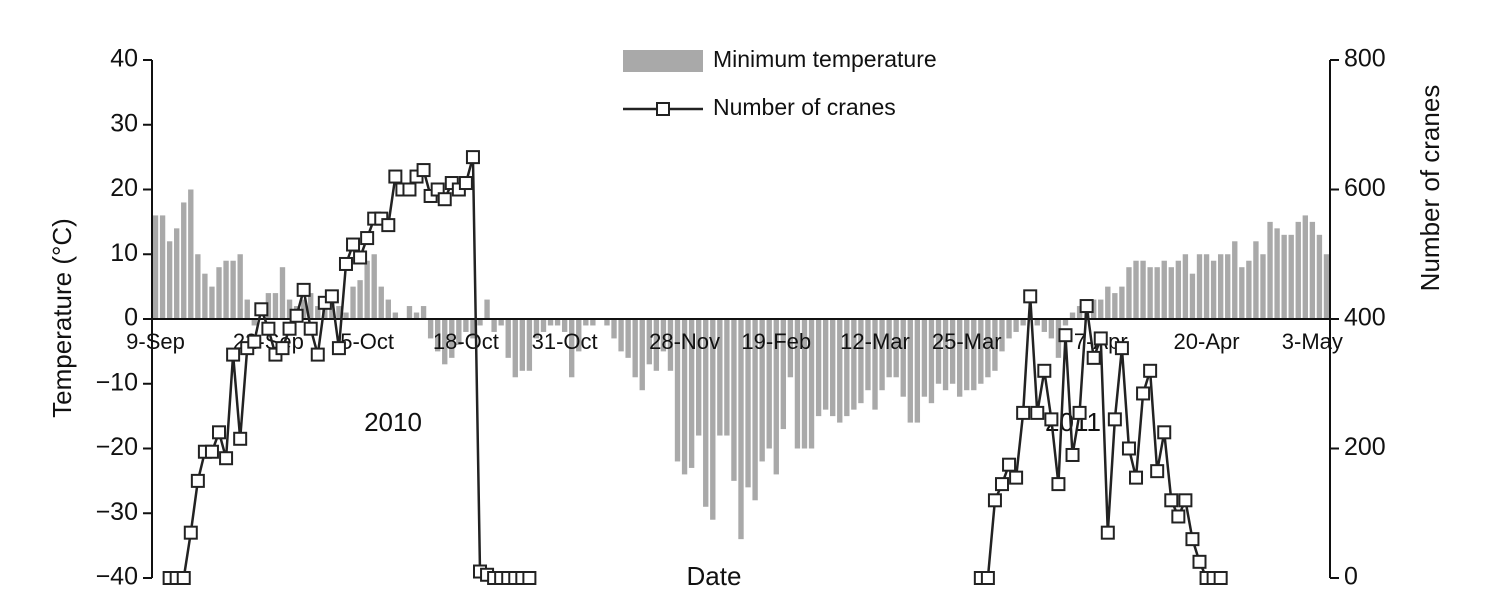  I want to click on x-tick-label: 20-Apr, so click(1207, 341).